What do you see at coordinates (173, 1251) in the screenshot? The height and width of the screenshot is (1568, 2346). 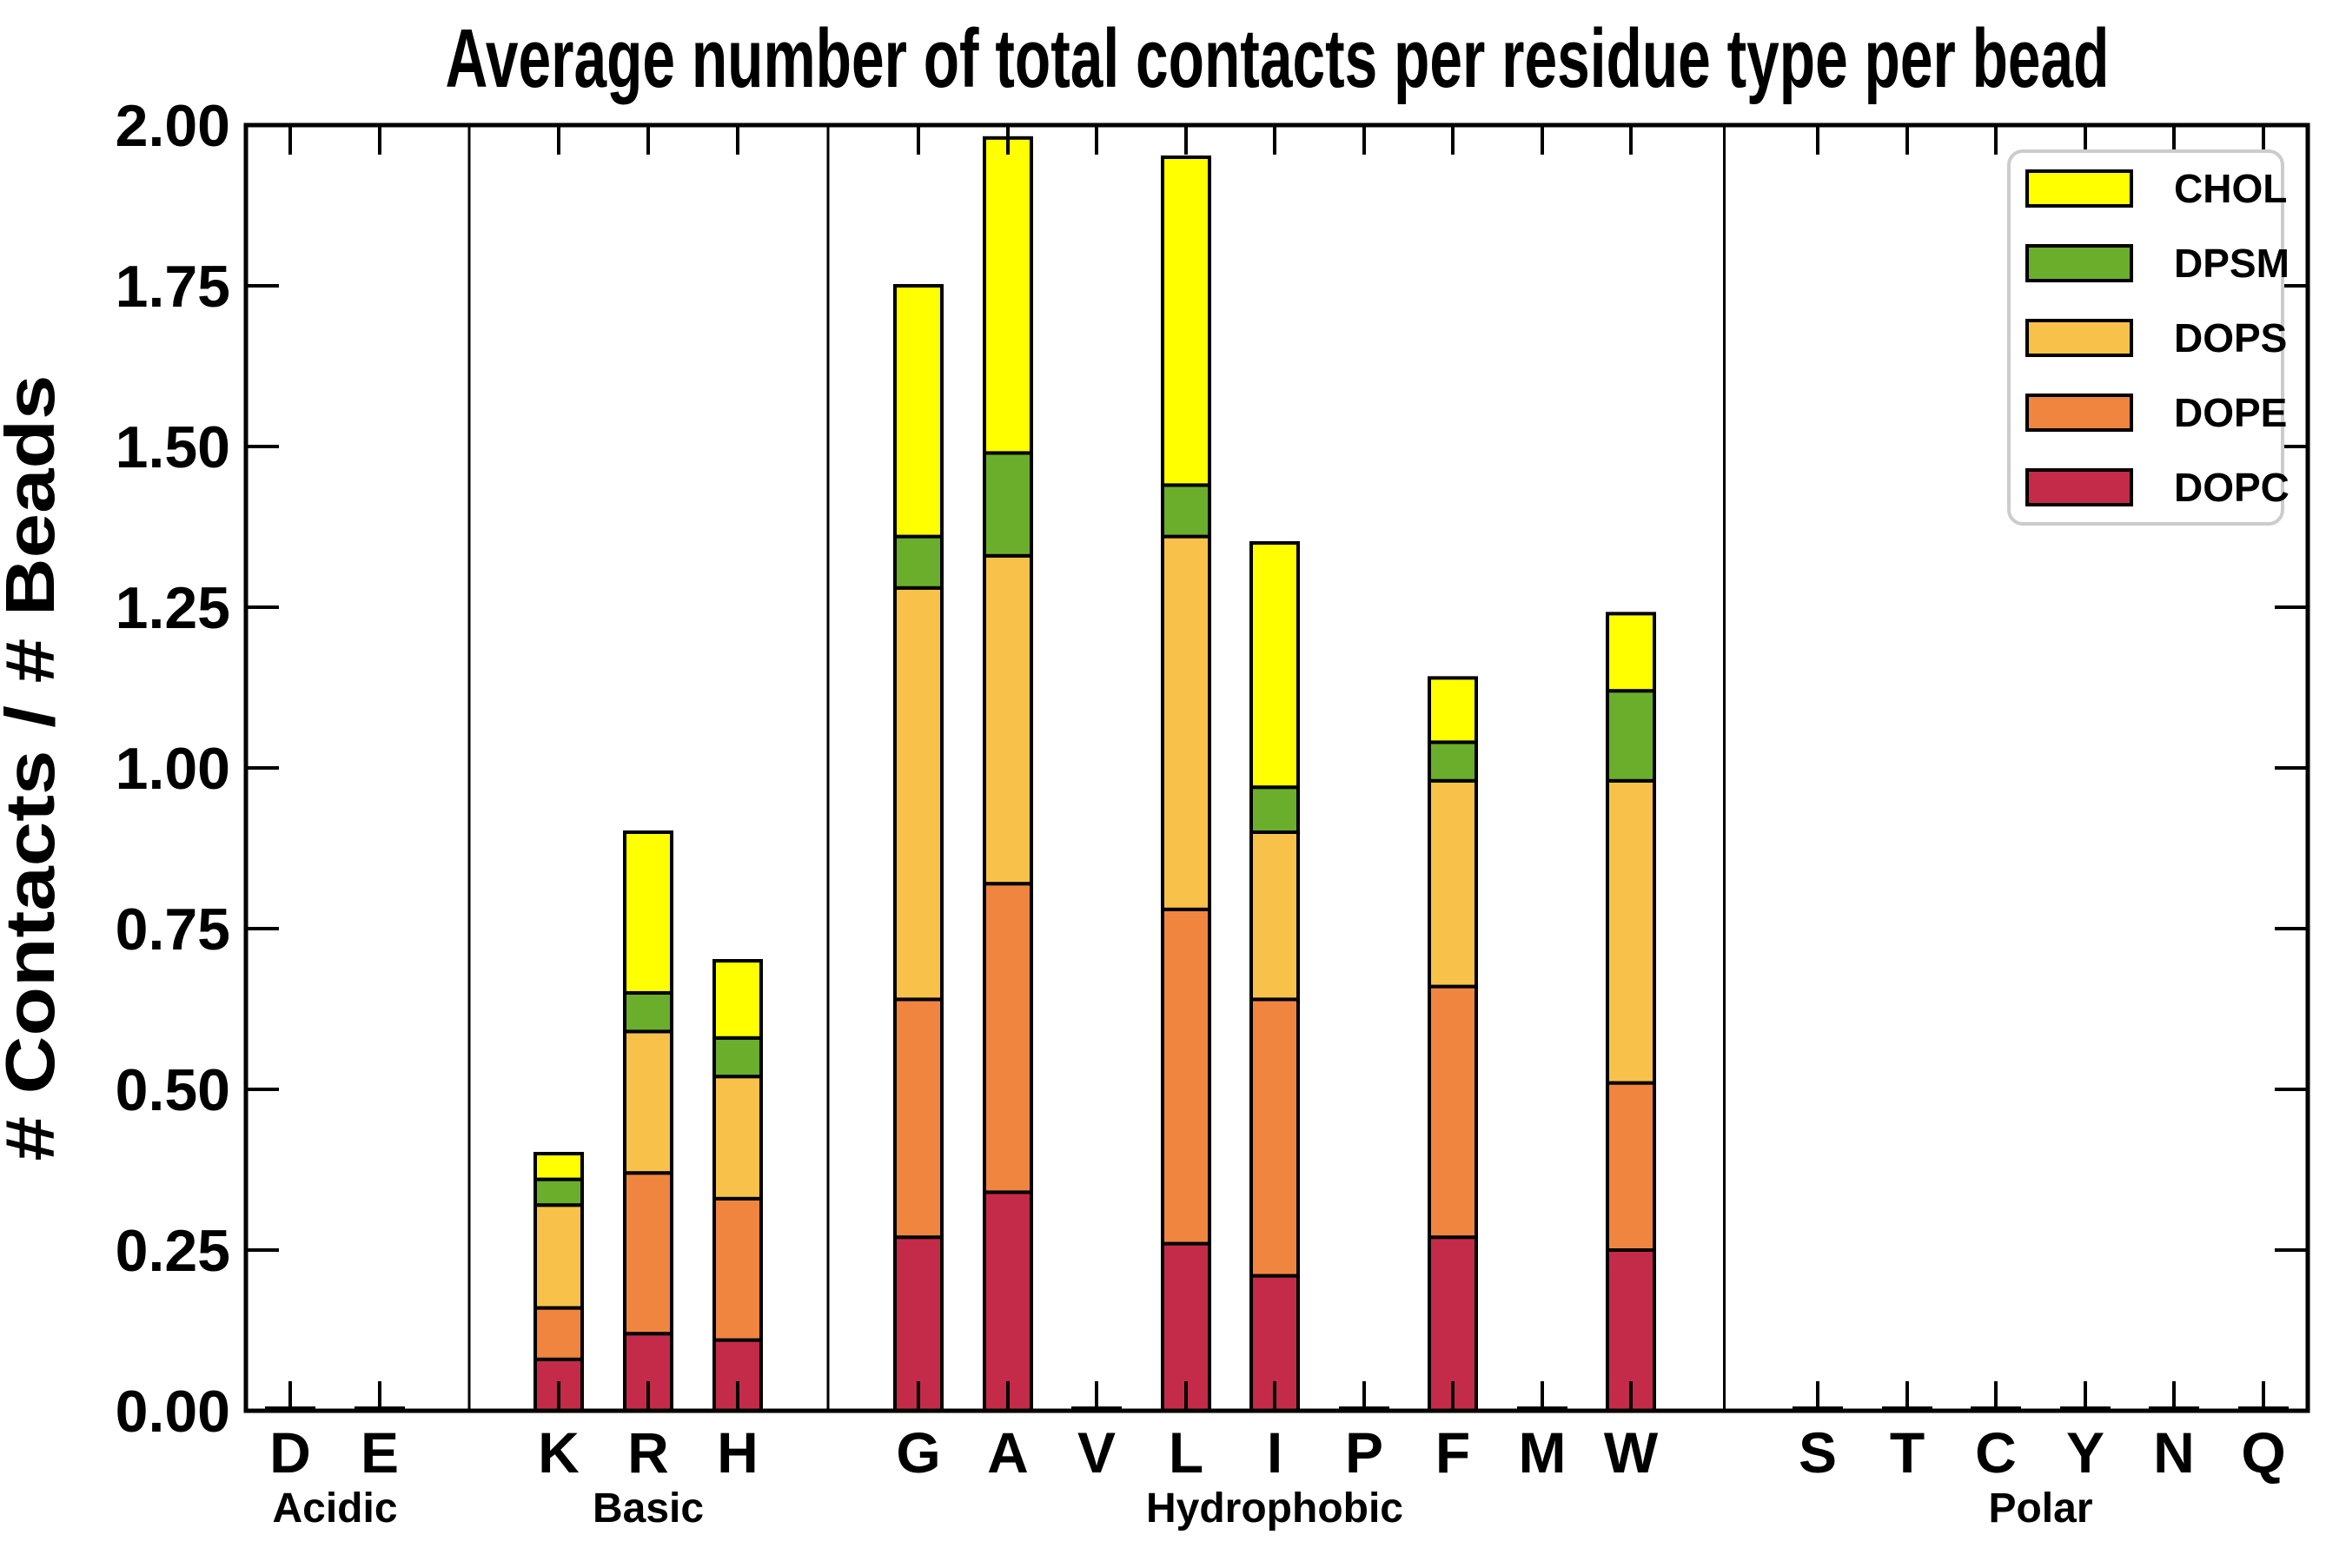 I see `y-tick-label: 0.25` at bounding box center [173, 1251].